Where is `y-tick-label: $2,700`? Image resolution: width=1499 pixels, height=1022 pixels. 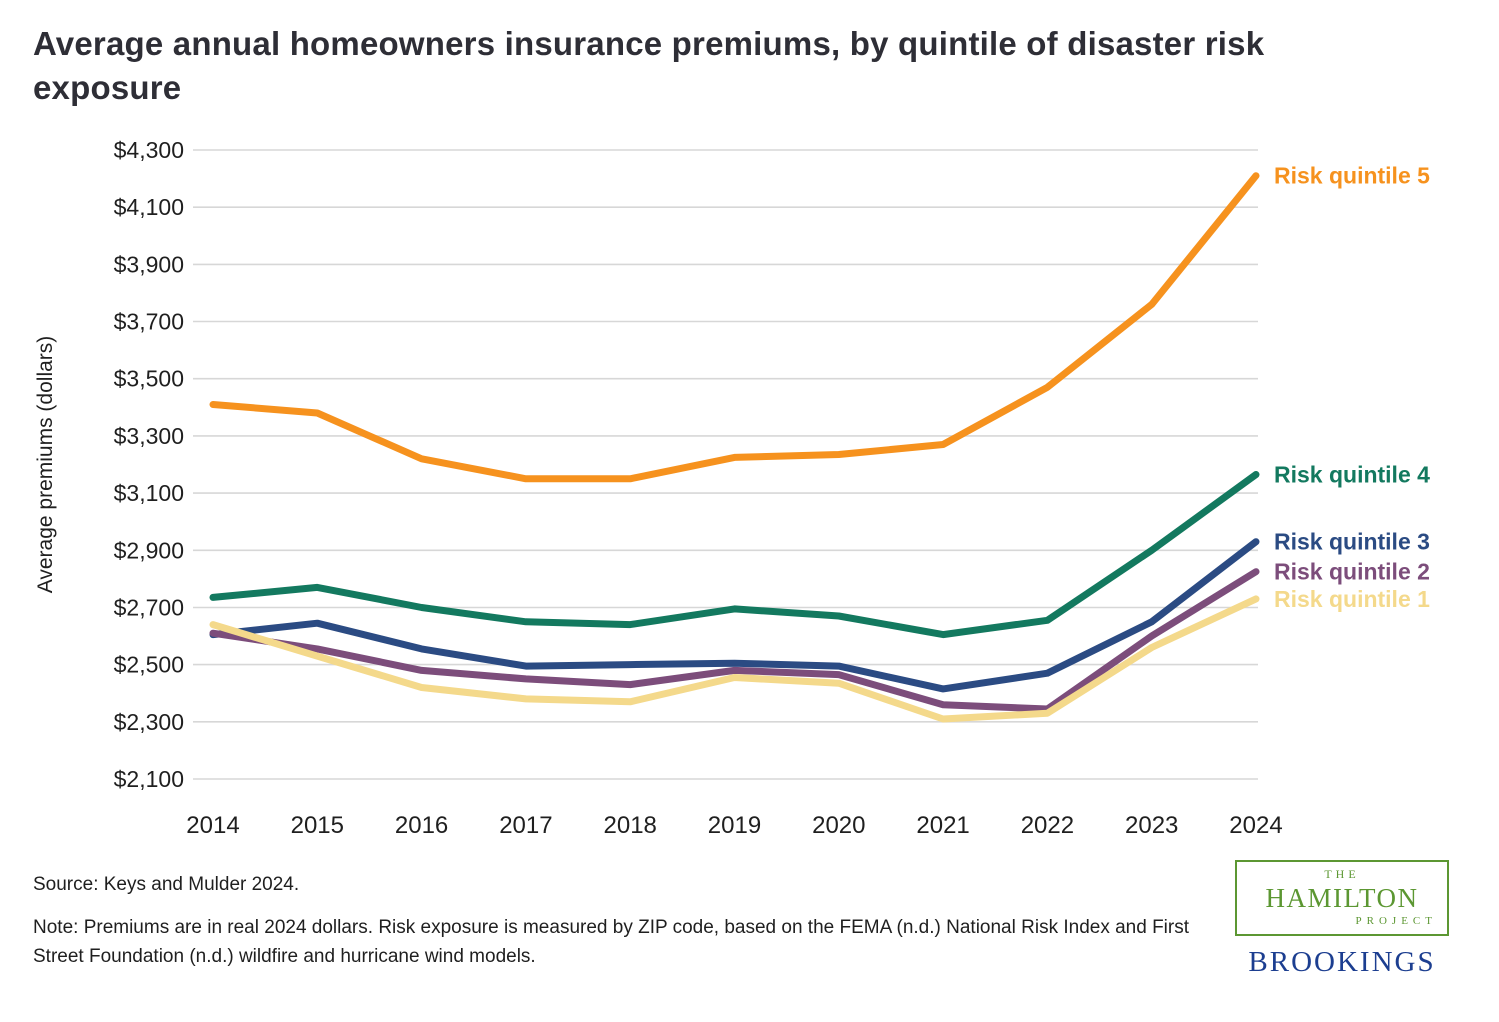
y-tick-label: $2,700 is located at coordinates (149, 608).